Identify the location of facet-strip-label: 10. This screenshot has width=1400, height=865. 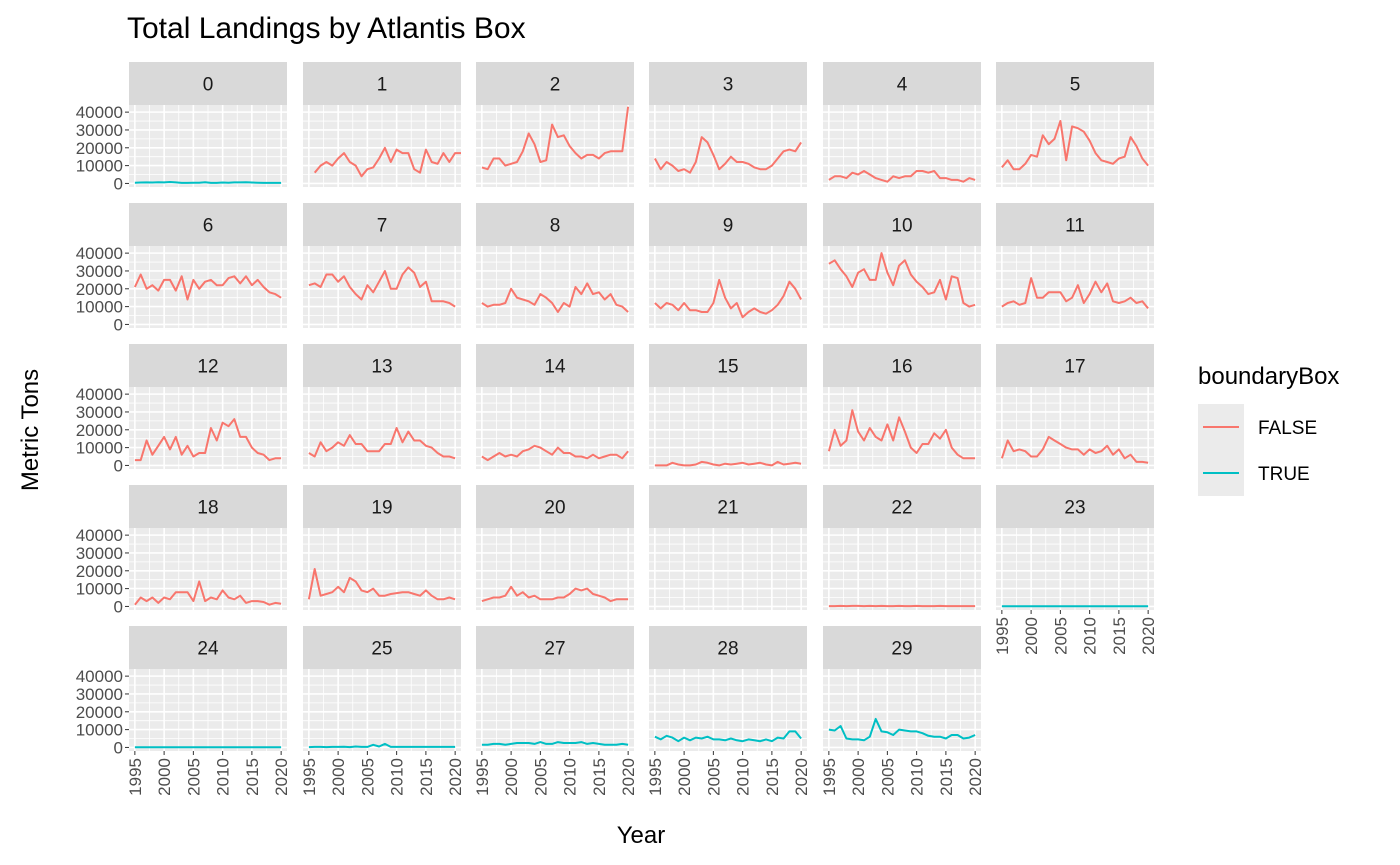
(901, 226).